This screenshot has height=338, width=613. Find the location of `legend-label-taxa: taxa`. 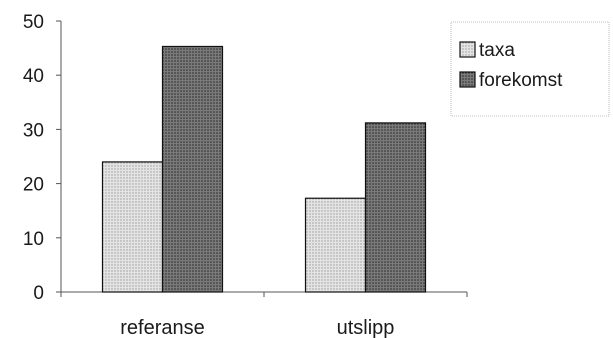

legend-label-taxa: taxa is located at coordinates (497, 50).